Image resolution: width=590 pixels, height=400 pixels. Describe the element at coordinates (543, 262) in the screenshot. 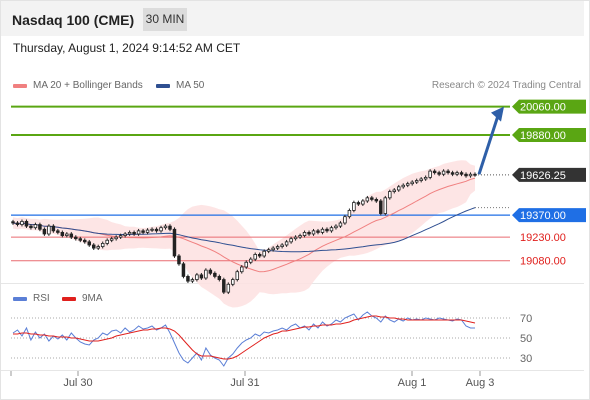

I see `level-label-support: 19080.00` at that location.